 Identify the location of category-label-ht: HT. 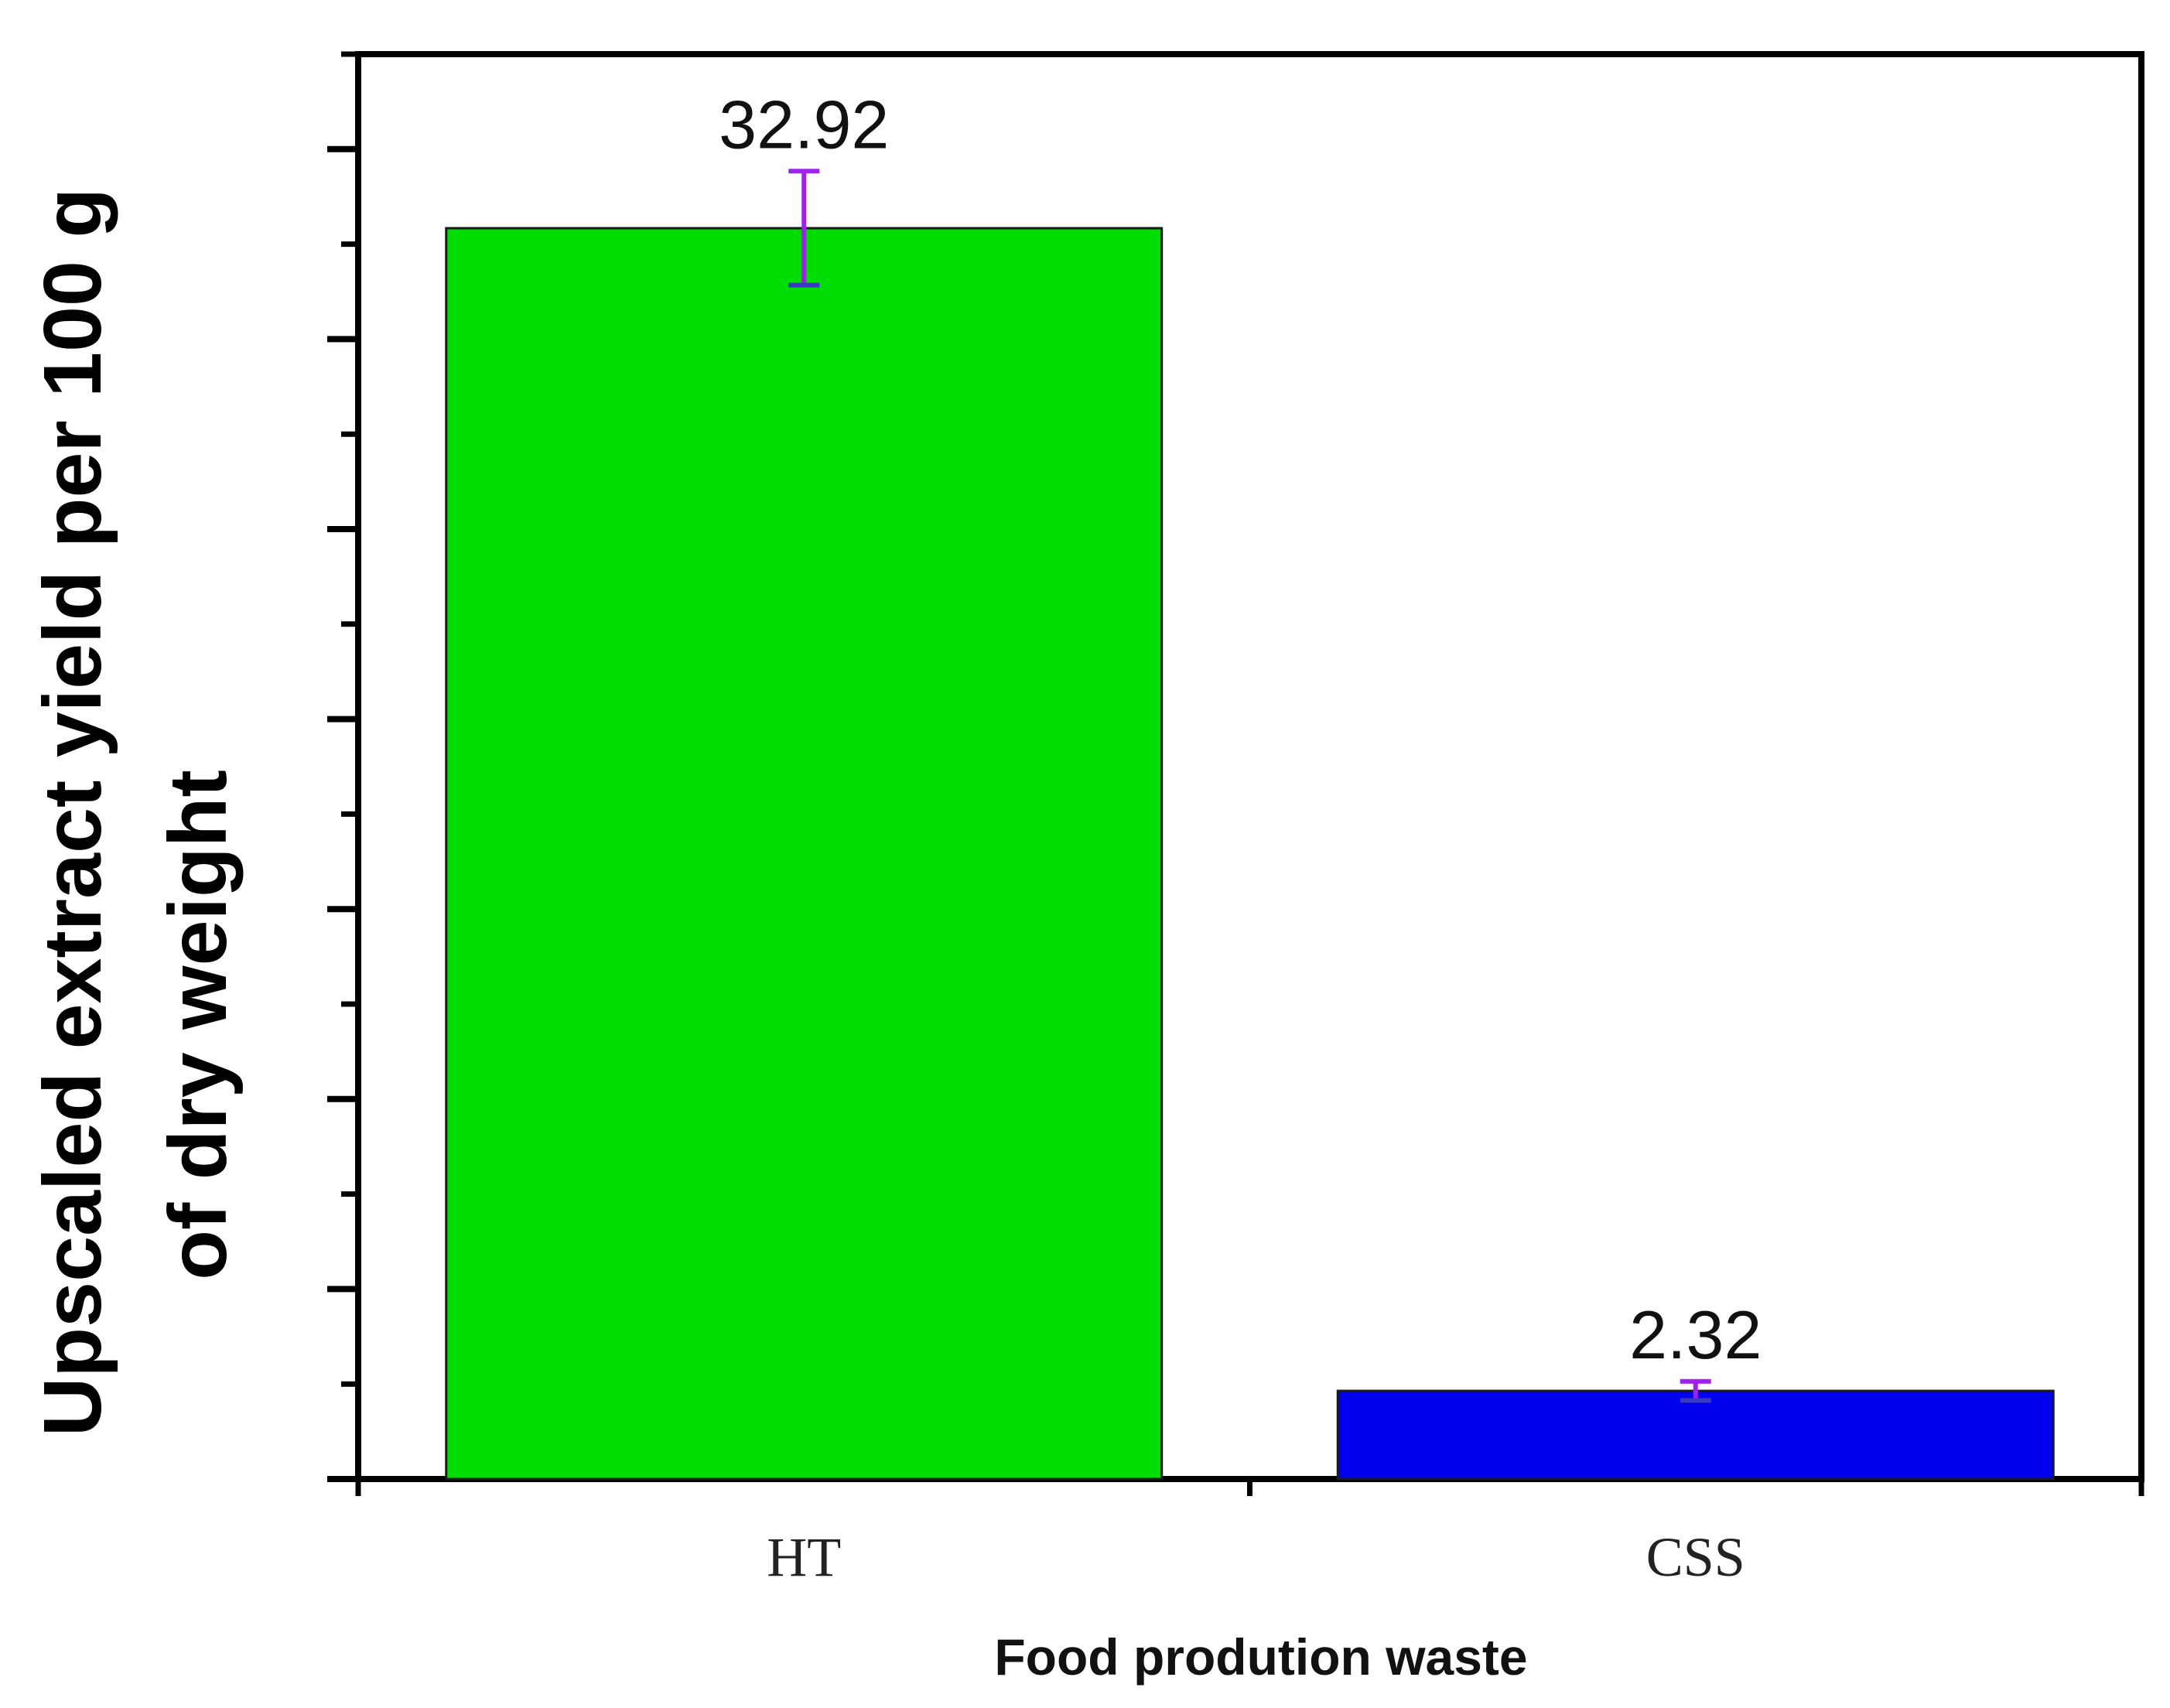
(804, 1557).